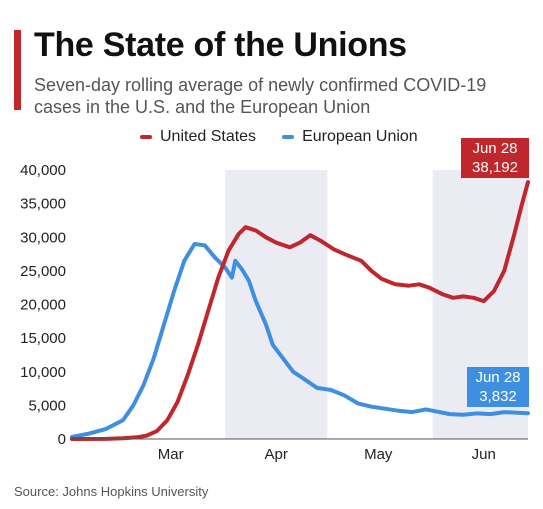 Image resolution: width=543 pixels, height=509 pixels. I want to click on legend: United States European Union, so click(292, 137).